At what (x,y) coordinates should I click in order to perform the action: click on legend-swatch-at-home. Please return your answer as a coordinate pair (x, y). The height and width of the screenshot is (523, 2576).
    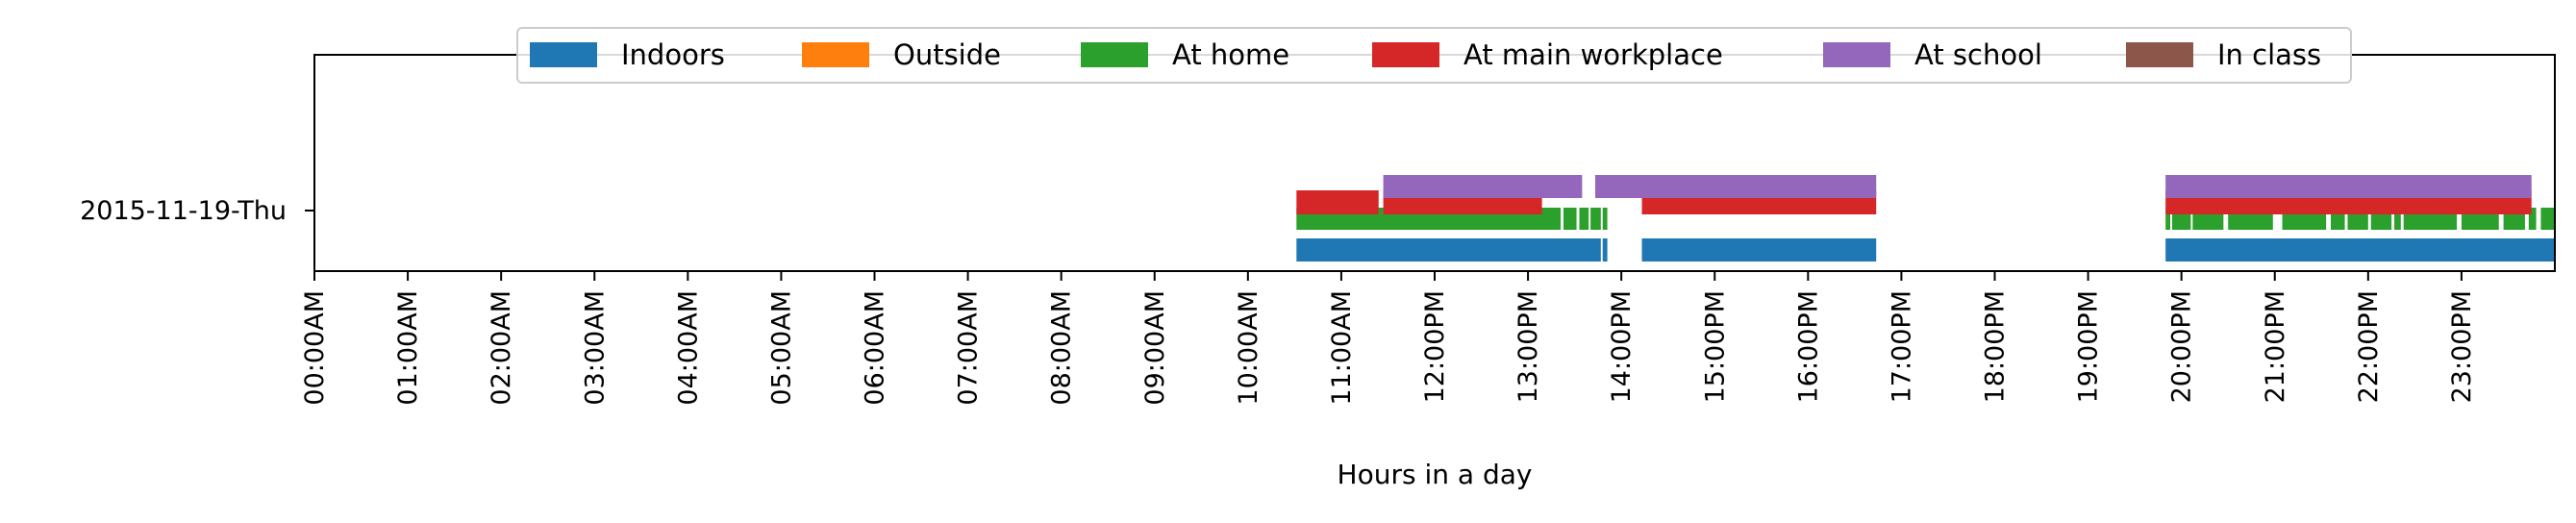
    Looking at the image, I should click on (1114, 55).